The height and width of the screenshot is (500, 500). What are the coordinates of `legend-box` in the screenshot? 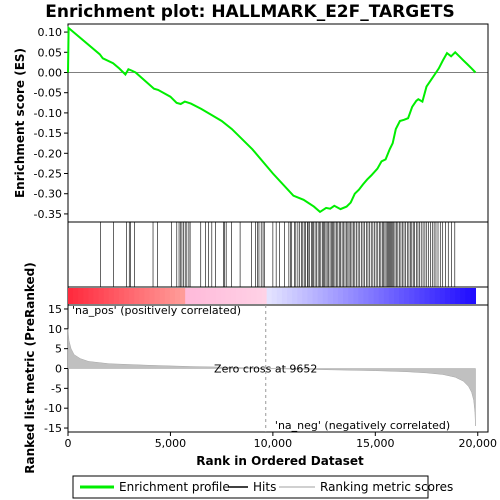 It's located at (250, 487).